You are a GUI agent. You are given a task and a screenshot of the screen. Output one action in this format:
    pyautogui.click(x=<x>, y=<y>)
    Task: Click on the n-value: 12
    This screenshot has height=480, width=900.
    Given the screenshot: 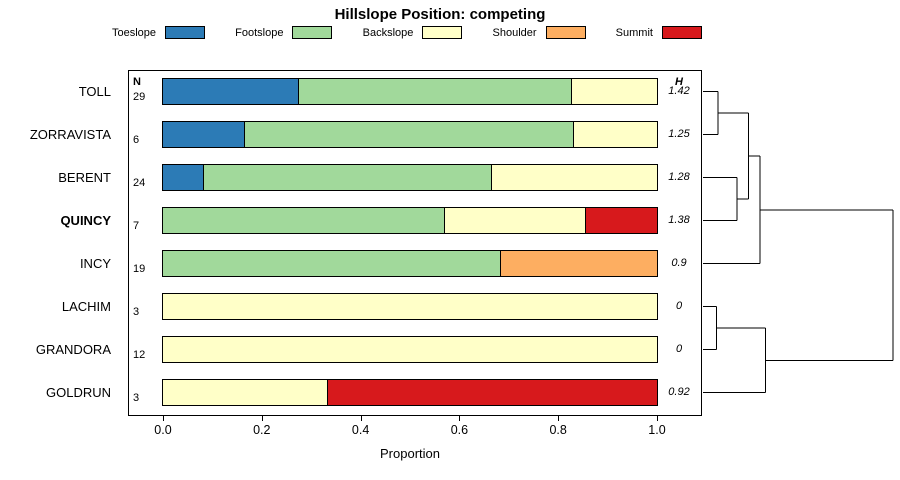 What is the action you would take?
    pyautogui.click(x=139, y=355)
    